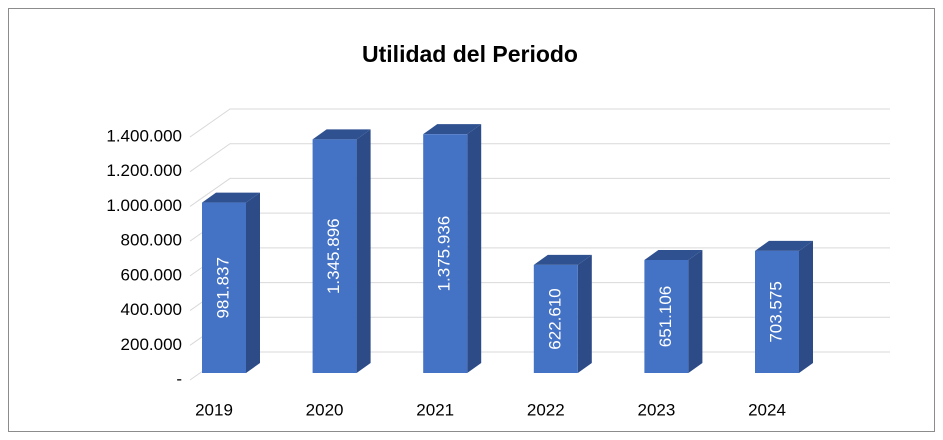 This screenshot has height=440, width=943. I want to click on value-label: 651.106, so click(665, 316).